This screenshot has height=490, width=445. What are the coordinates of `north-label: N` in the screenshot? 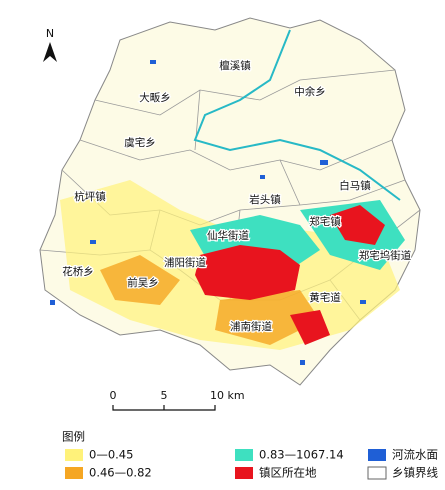 It's located at (50, 33).